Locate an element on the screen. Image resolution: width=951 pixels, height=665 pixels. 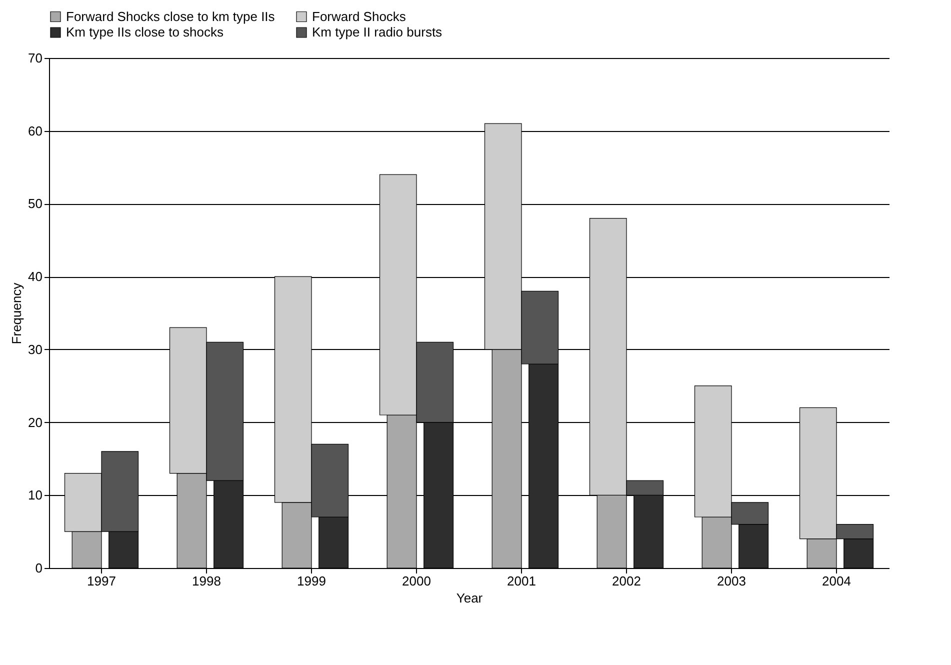
y-tick-label: 10 is located at coordinates (35, 495).